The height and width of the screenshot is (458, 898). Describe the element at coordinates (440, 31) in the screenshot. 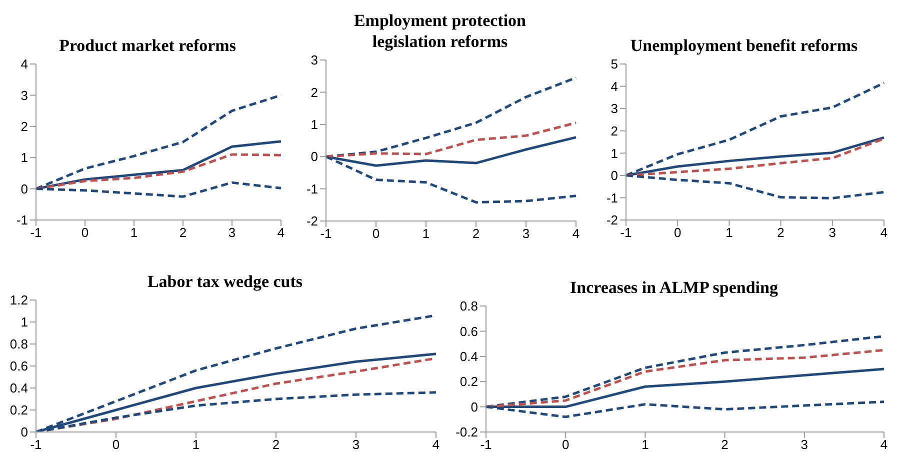

I see `chart-title: Employment protection legislation reforms` at that location.